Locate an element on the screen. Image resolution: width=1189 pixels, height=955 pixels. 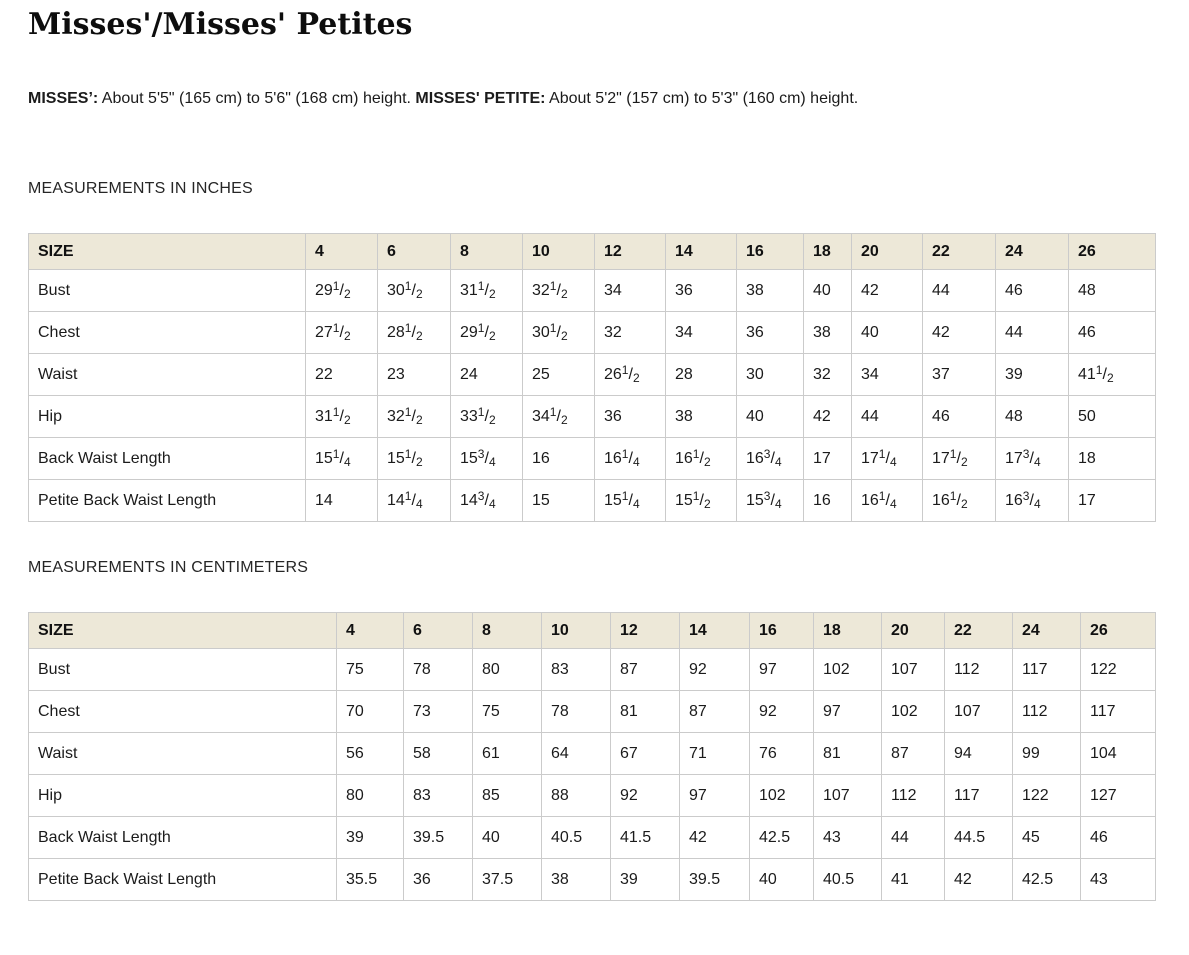
measurement-row: Chest 70 73 75 78 81 87 92 97 102 107 112 117 is located at coordinates (592, 711).